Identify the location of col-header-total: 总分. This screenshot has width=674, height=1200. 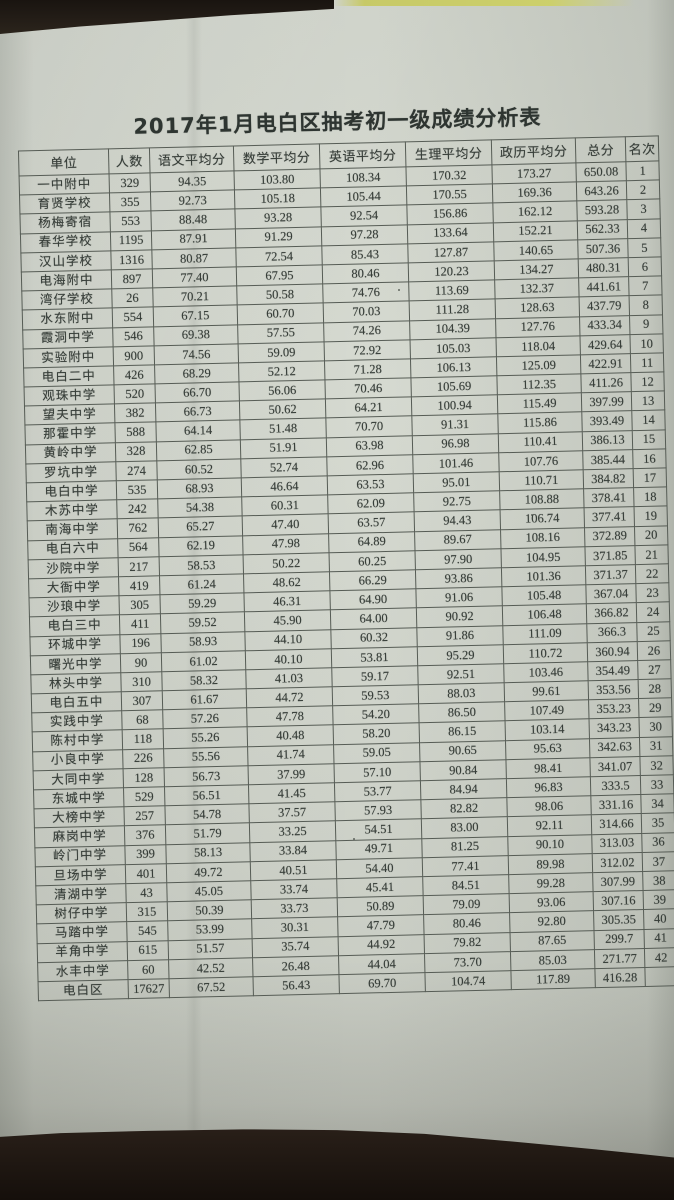
(600, 149).